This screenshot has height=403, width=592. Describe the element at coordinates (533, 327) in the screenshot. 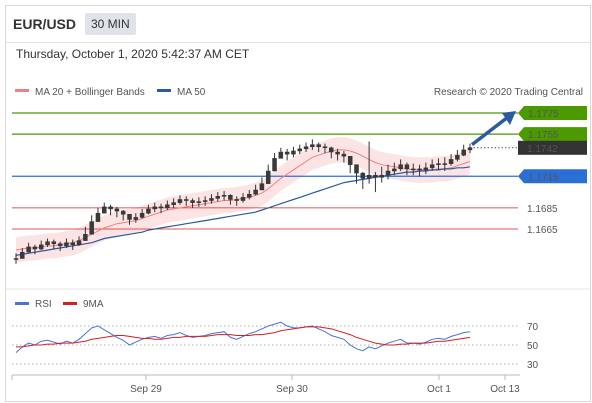

I see `rsi-tick-label: 70` at that location.